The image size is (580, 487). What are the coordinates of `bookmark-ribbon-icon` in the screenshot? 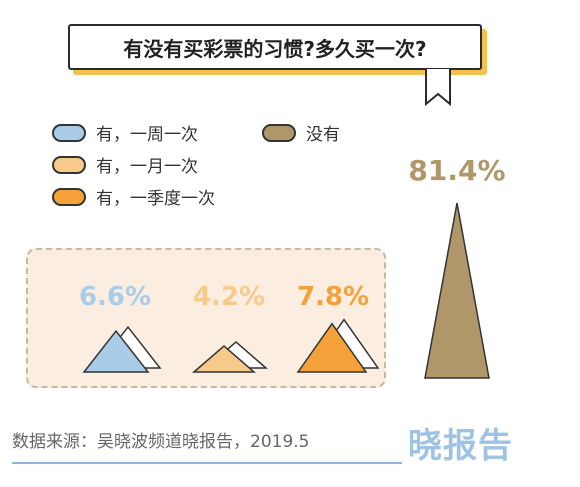 It's located at (438, 87).